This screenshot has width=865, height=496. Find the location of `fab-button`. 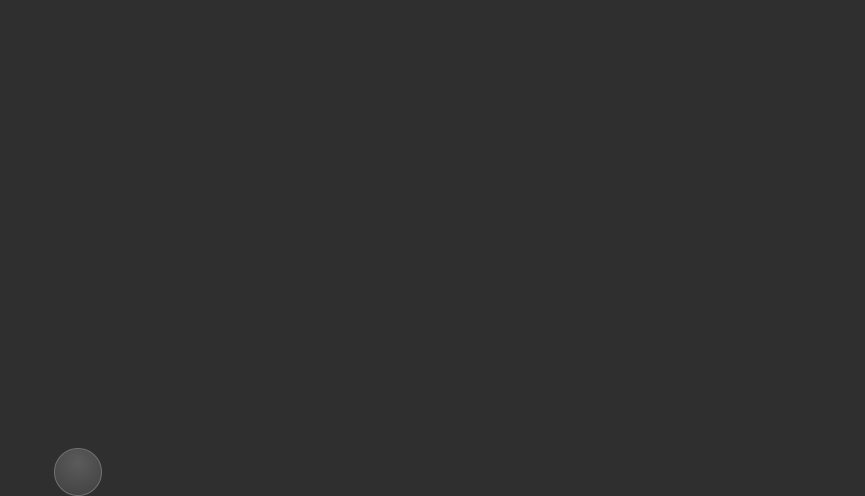

fab-button is located at coordinates (78, 472).